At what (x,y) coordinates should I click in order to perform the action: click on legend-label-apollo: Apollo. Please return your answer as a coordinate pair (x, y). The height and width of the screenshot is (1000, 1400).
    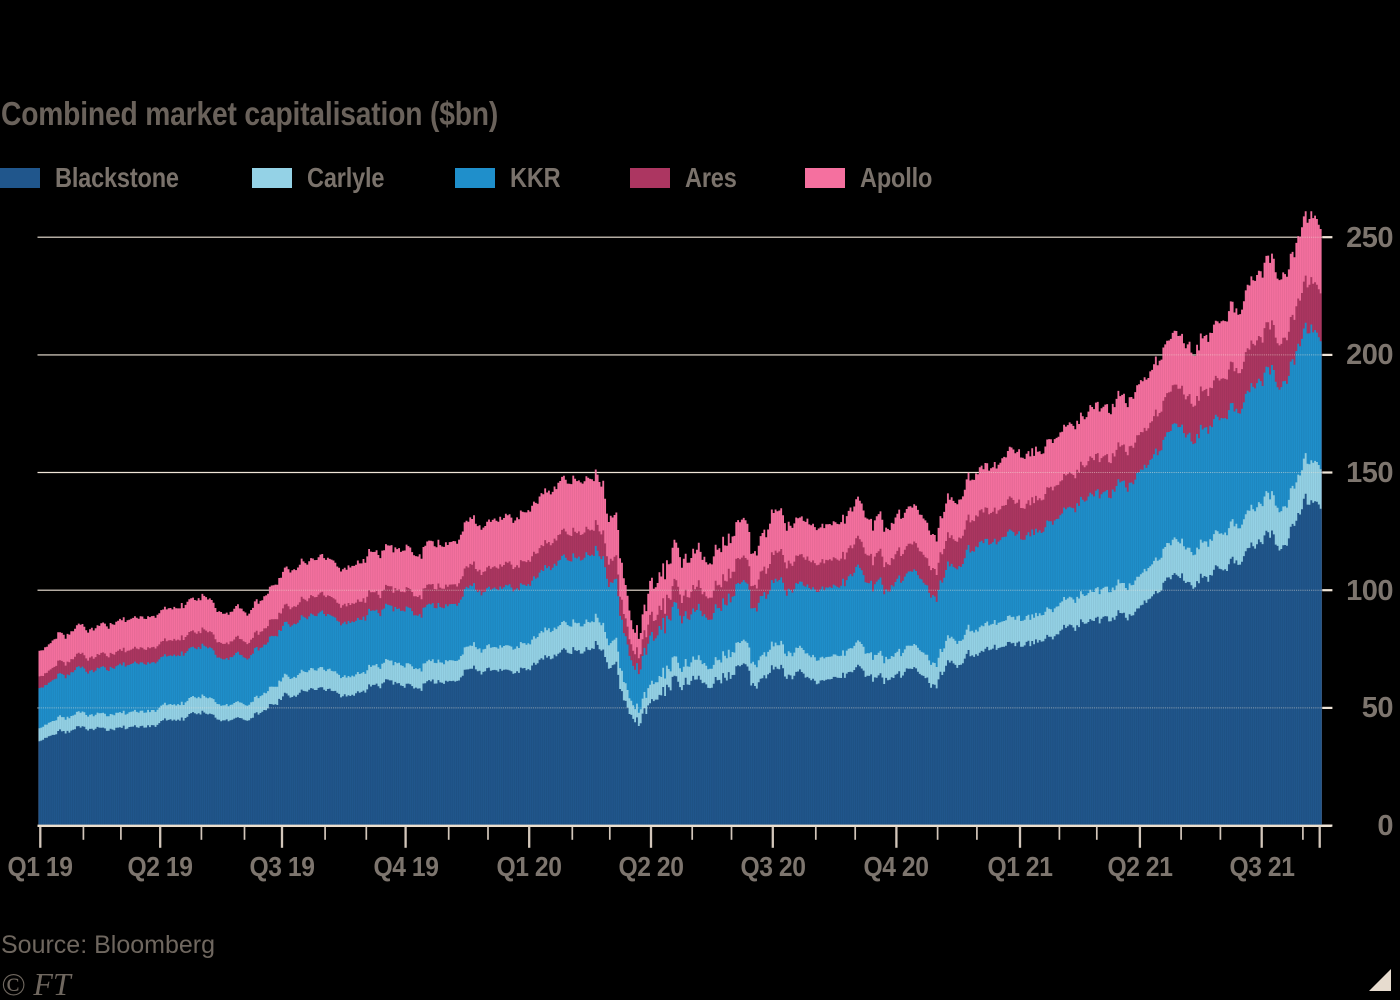
    Looking at the image, I should click on (896, 177).